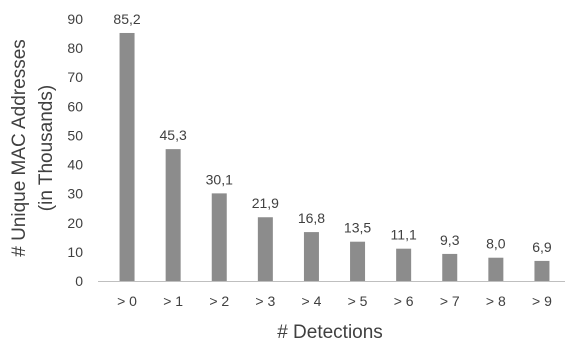  What do you see at coordinates (312, 301) in the screenshot?
I see `x-tick-label: > 4` at bounding box center [312, 301].